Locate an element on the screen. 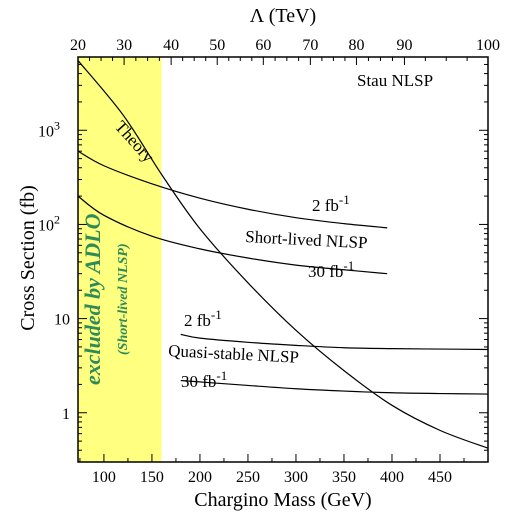  lumi-label-short-2: 2 fb-1 is located at coordinates (331, 203).